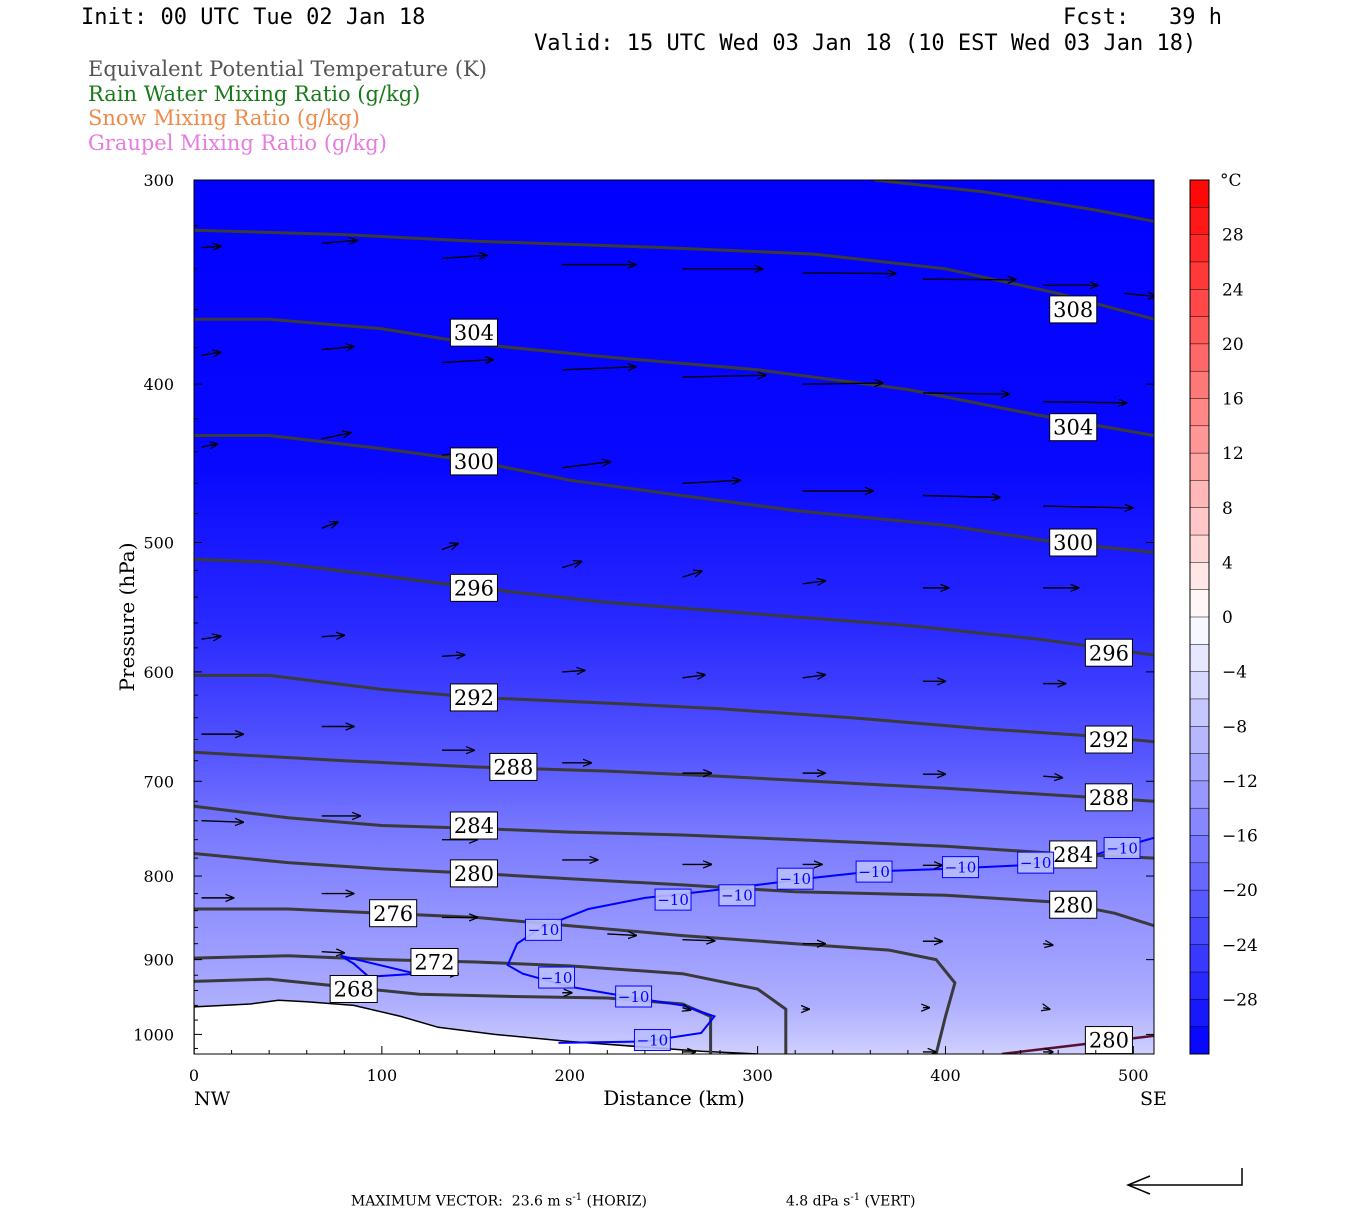  What do you see at coordinates (1133, 1075) in the screenshot?
I see `x-tick-label: 500` at bounding box center [1133, 1075].